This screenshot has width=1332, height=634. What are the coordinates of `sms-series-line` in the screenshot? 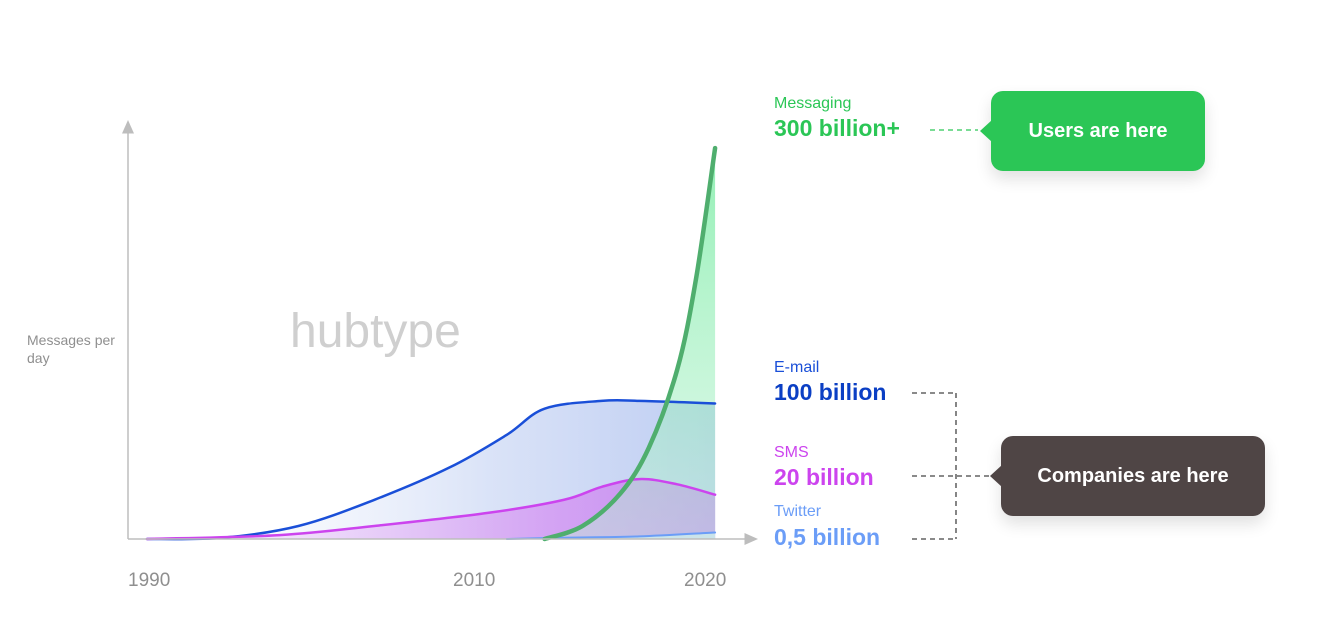 It's located at (431, 509).